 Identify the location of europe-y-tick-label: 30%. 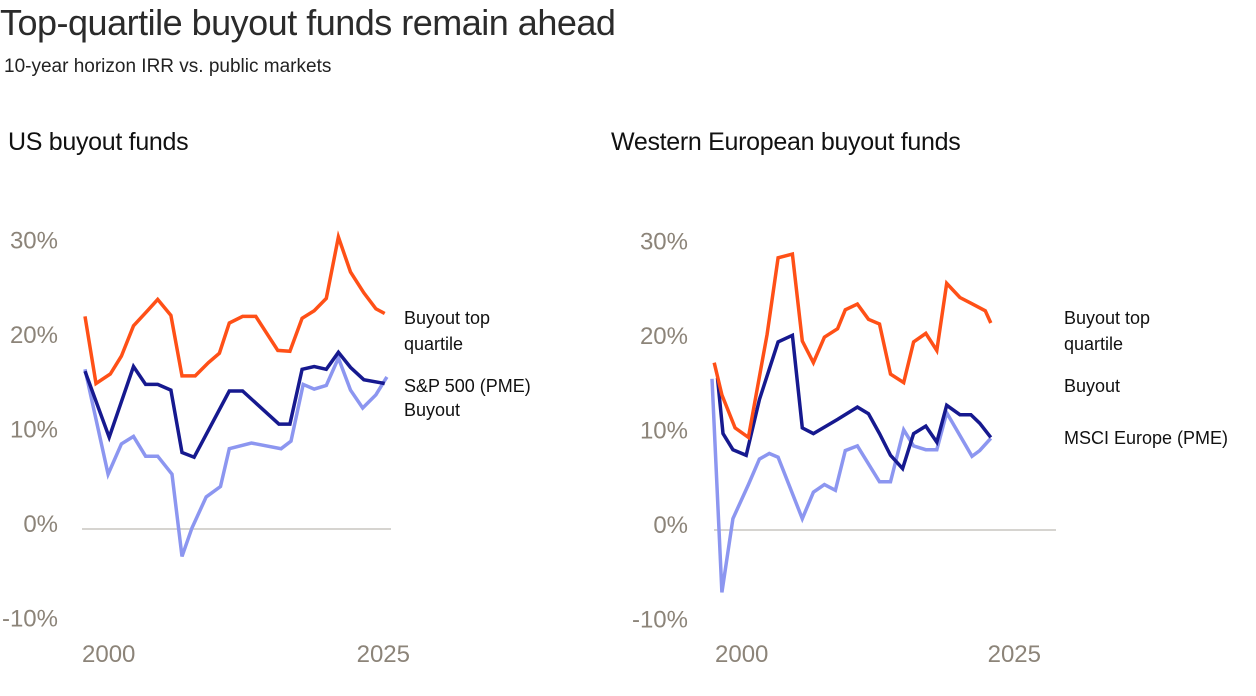
(664, 242).